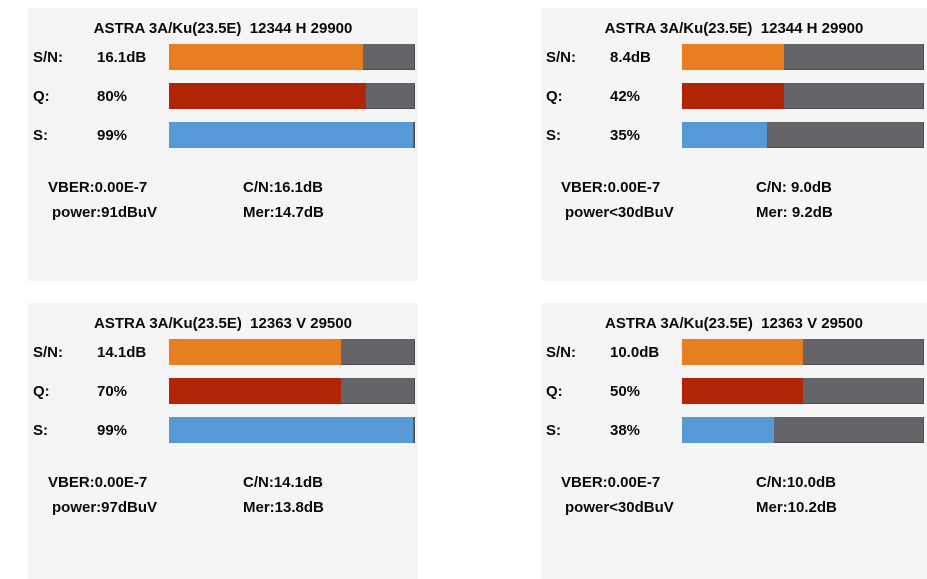 The image size is (927, 579). I want to click on cn-value: C/N:14.1dB, so click(283, 482).